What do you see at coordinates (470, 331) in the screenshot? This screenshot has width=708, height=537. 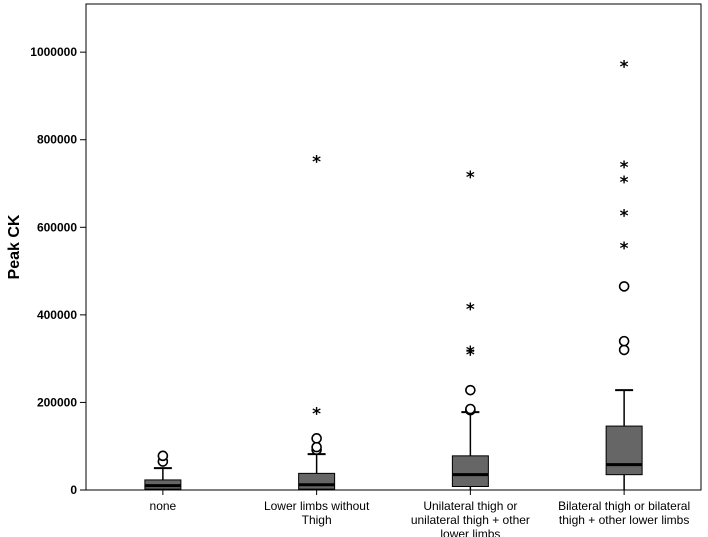 I see `box-group: ****` at bounding box center [470, 331].